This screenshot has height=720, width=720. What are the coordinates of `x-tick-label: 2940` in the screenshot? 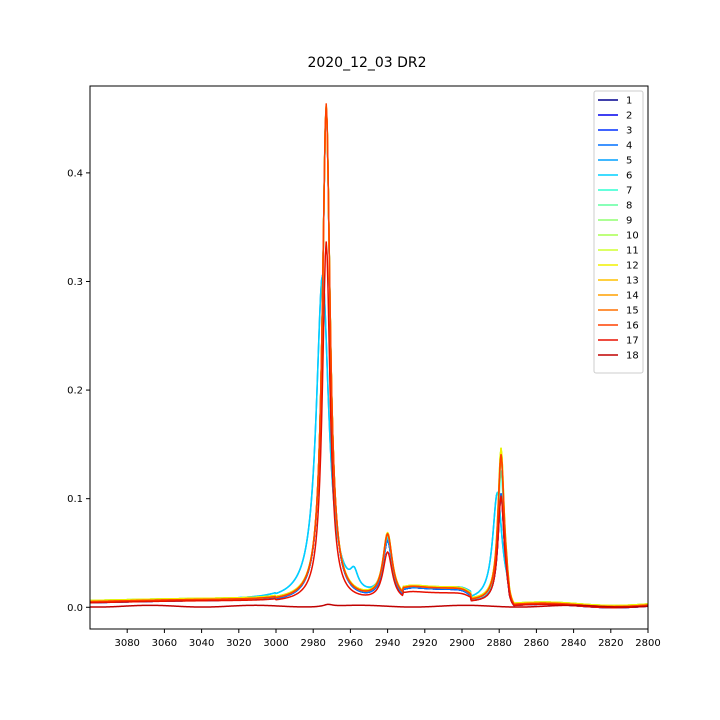 It's located at (387, 643).